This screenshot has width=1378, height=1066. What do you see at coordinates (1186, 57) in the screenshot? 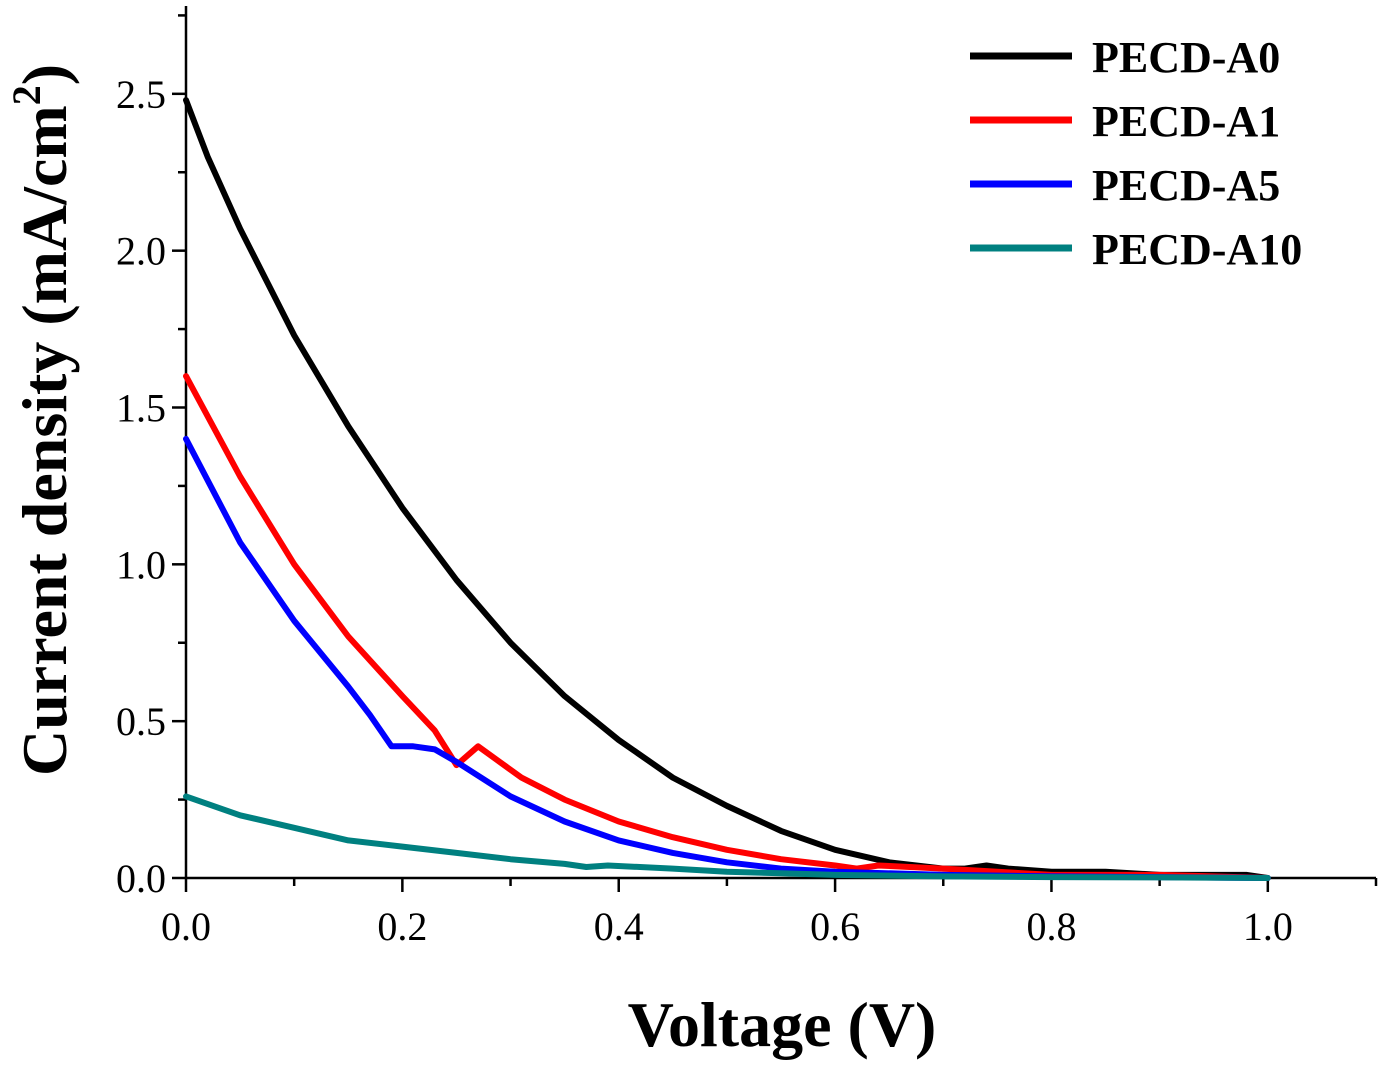
I see `legend-label-pecd-a0: PECD-A0` at bounding box center [1186, 57].